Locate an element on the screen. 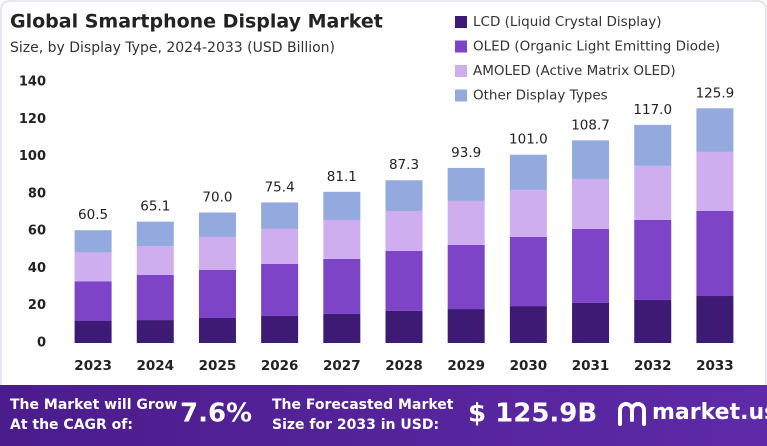  total-label: 101.0 is located at coordinates (528, 140).